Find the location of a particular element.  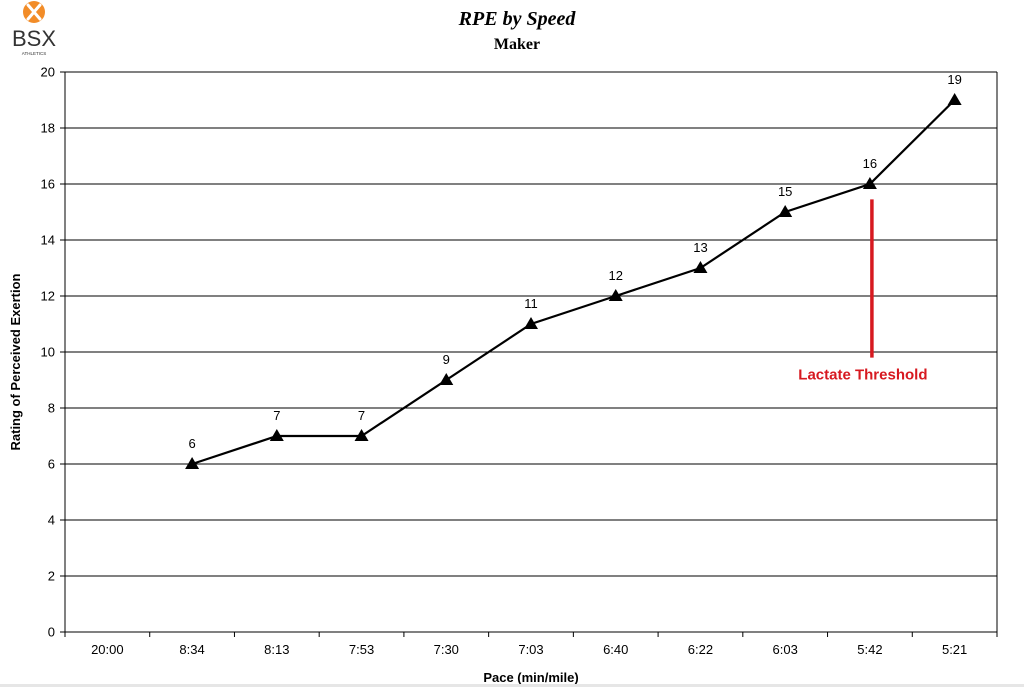

y-tick-label: 4 is located at coordinates (51, 520).